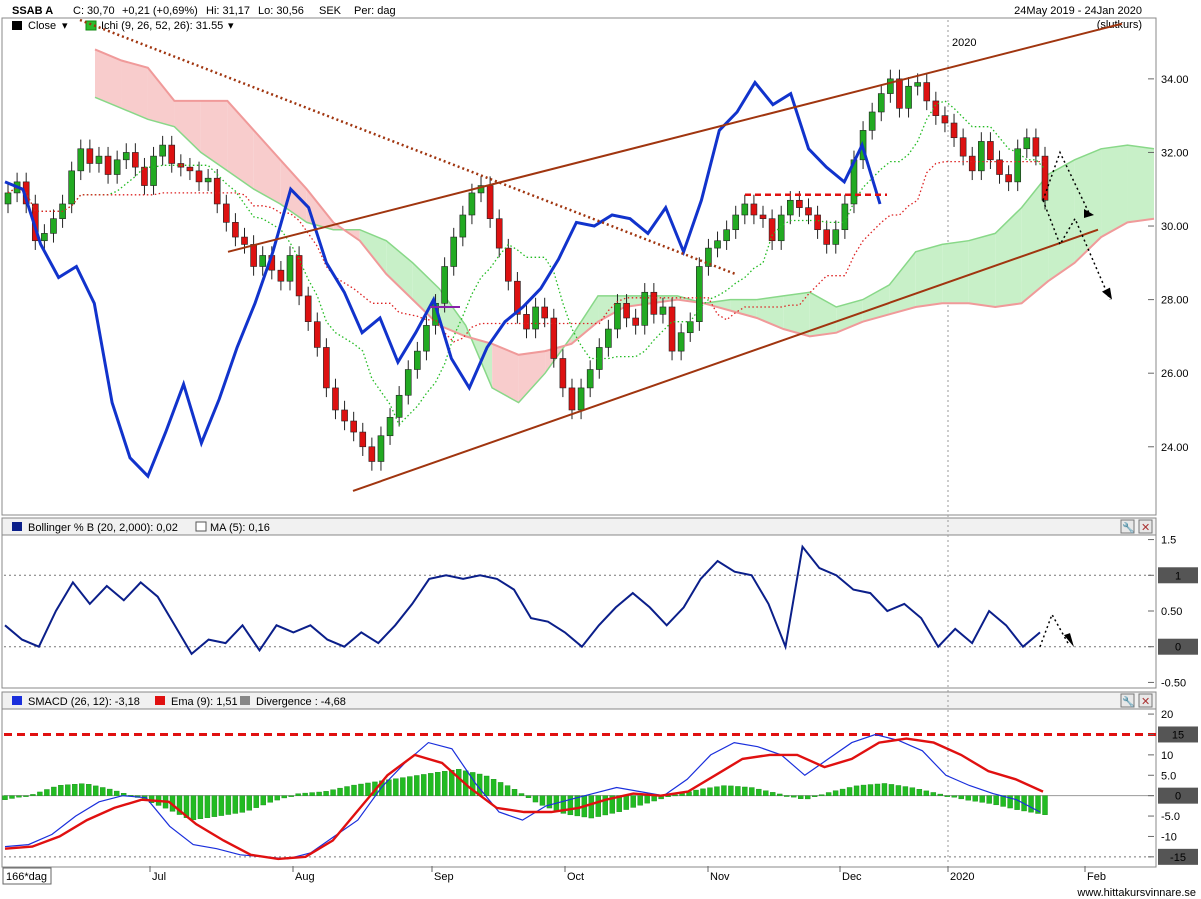  I want to click on bollinger-forecast-path, so click(1054, 629).